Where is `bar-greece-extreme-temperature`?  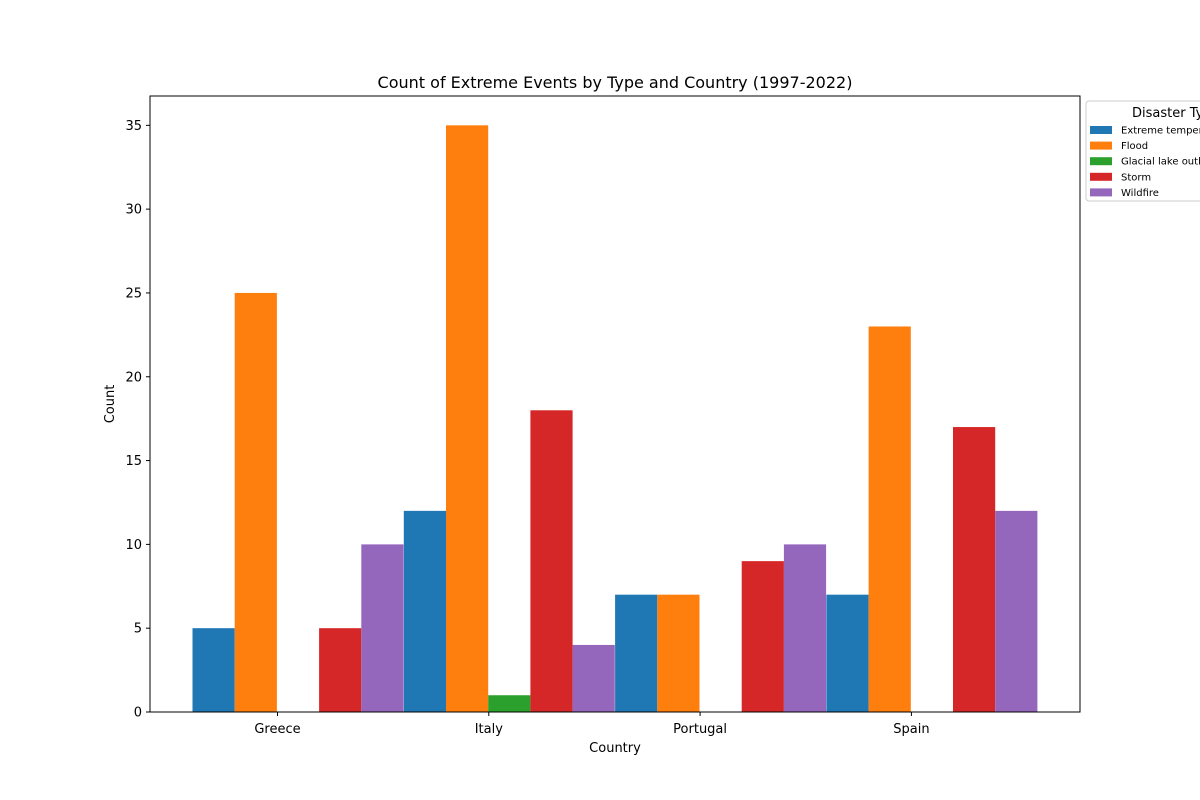 bar-greece-extreme-temperature is located at coordinates (213, 670).